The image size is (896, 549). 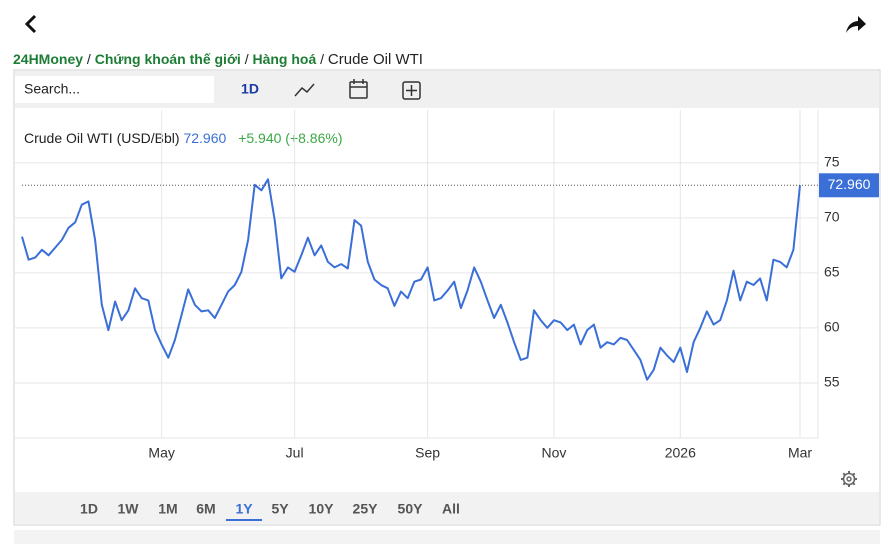 I want to click on range-button: All, so click(x=451, y=509).